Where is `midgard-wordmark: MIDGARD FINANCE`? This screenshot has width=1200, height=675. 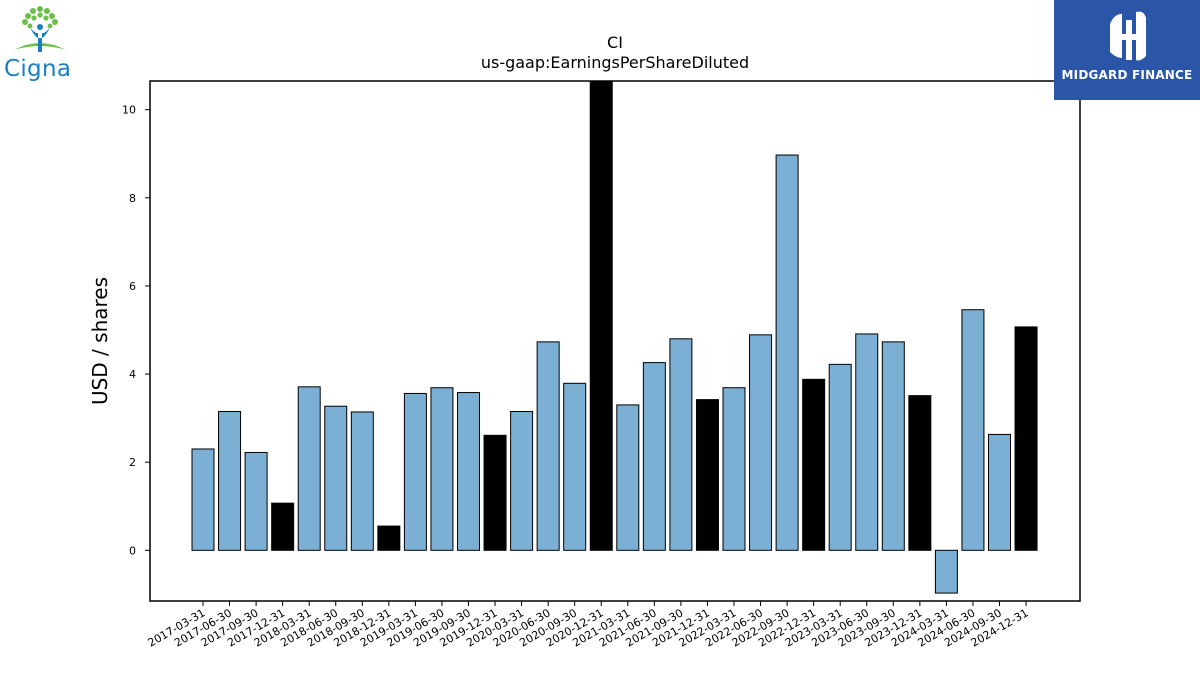 midgard-wordmark: MIDGARD FINANCE is located at coordinates (1127, 75).